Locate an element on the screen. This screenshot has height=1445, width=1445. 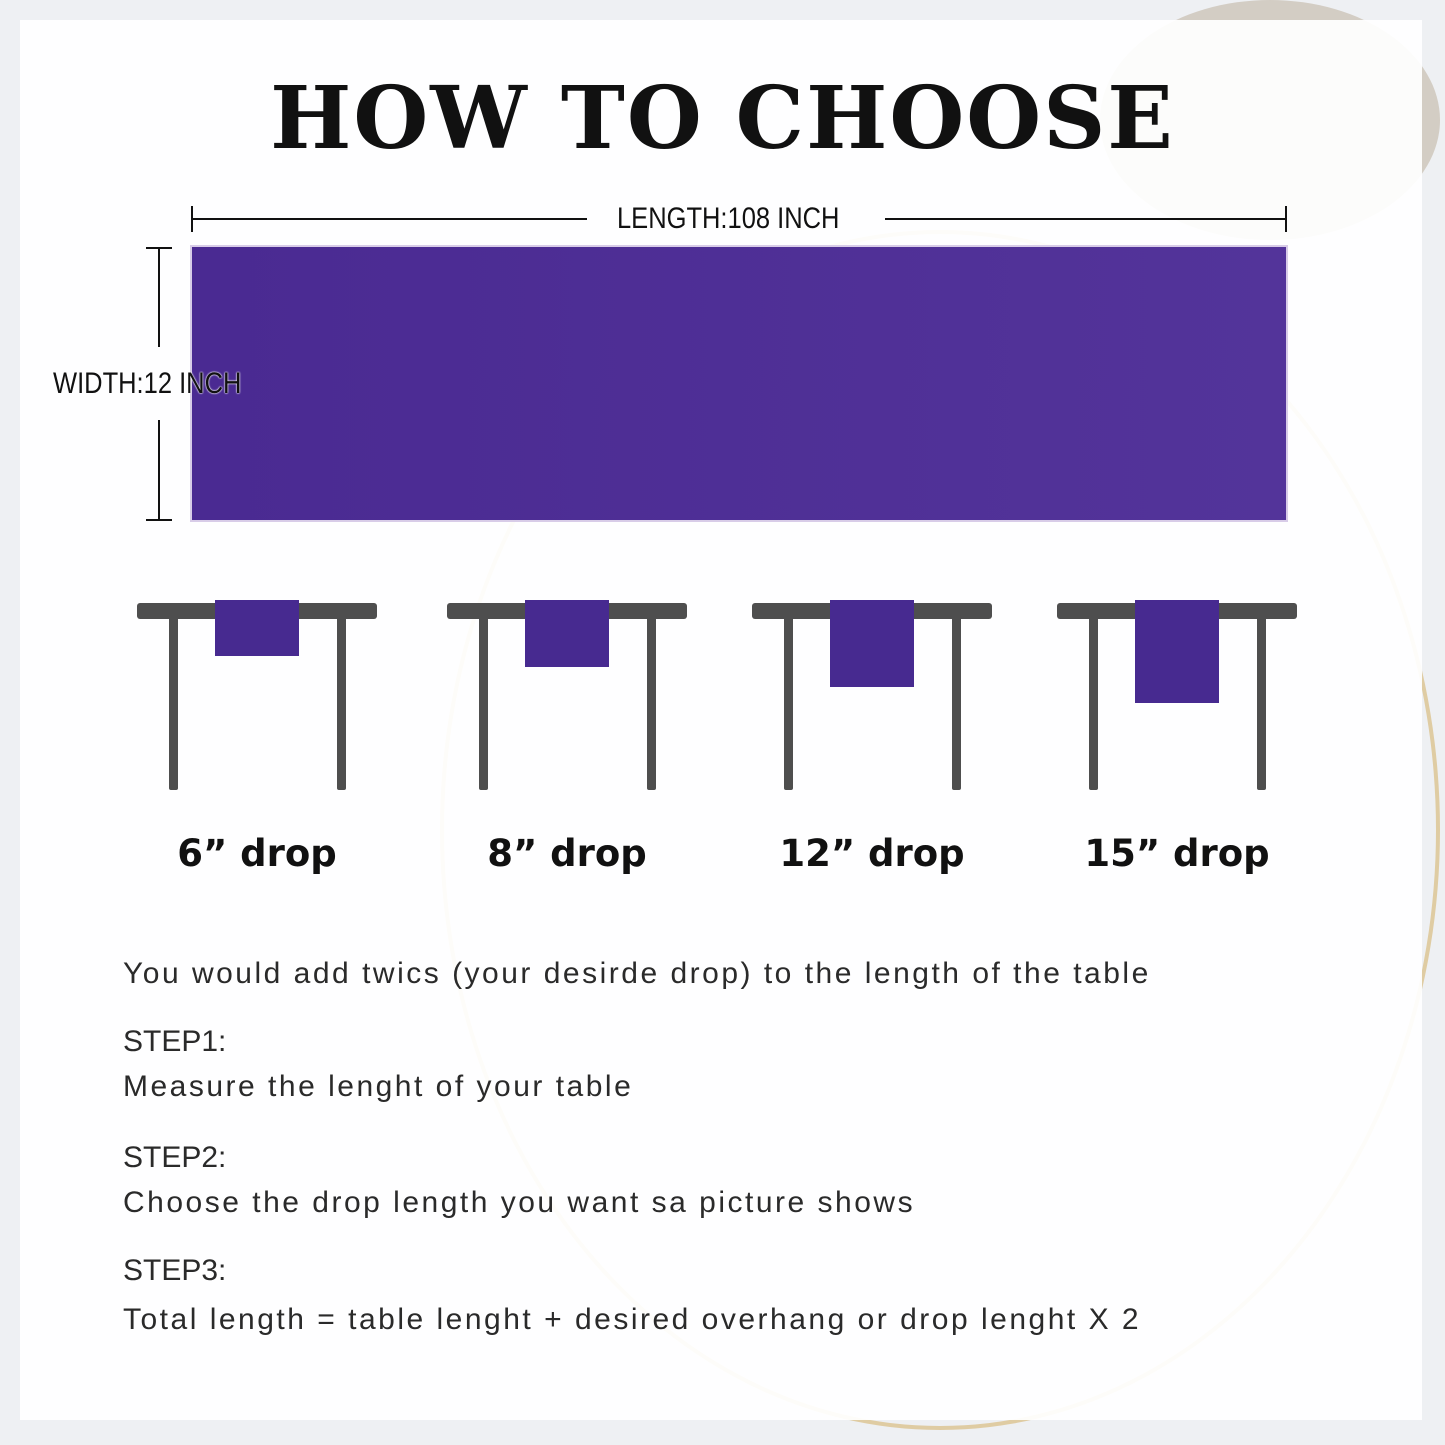
drop-label: 8” drop is located at coordinates (567, 853).